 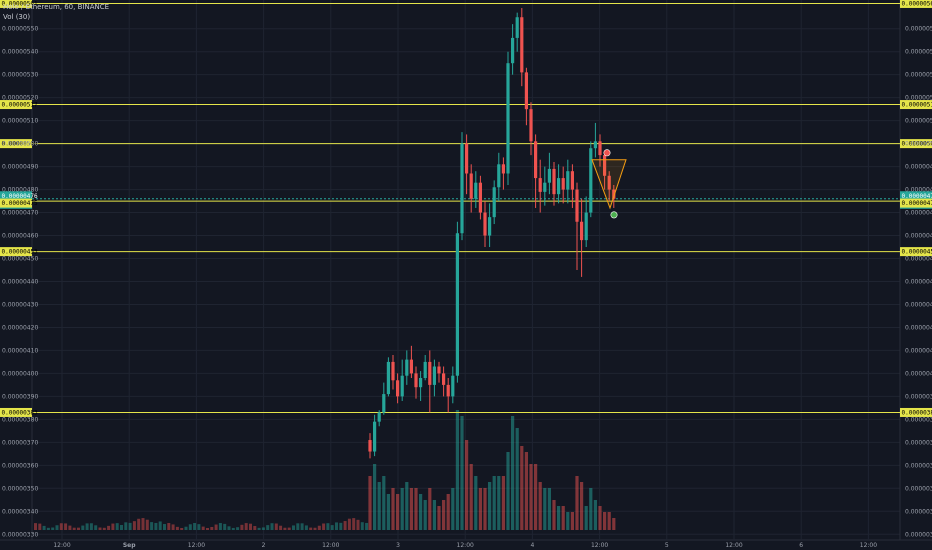 I want to click on left-tick-label: 0.00000440, so click(x=20, y=281).